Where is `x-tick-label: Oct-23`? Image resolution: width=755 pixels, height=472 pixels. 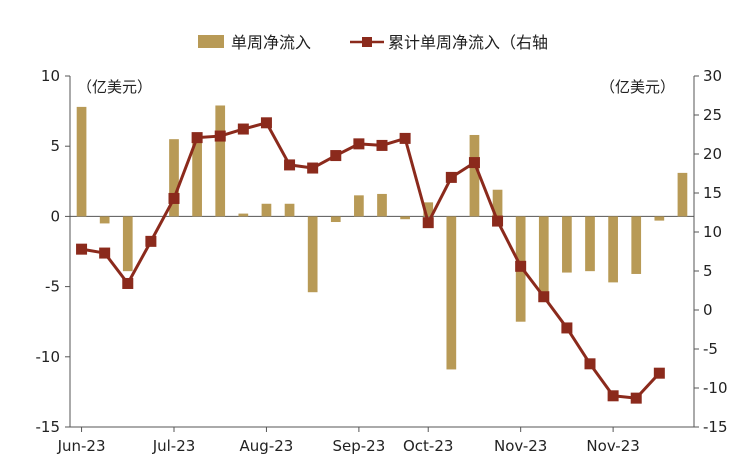
x-tick-label: Oct-23 is located at coordinates (428, 446).